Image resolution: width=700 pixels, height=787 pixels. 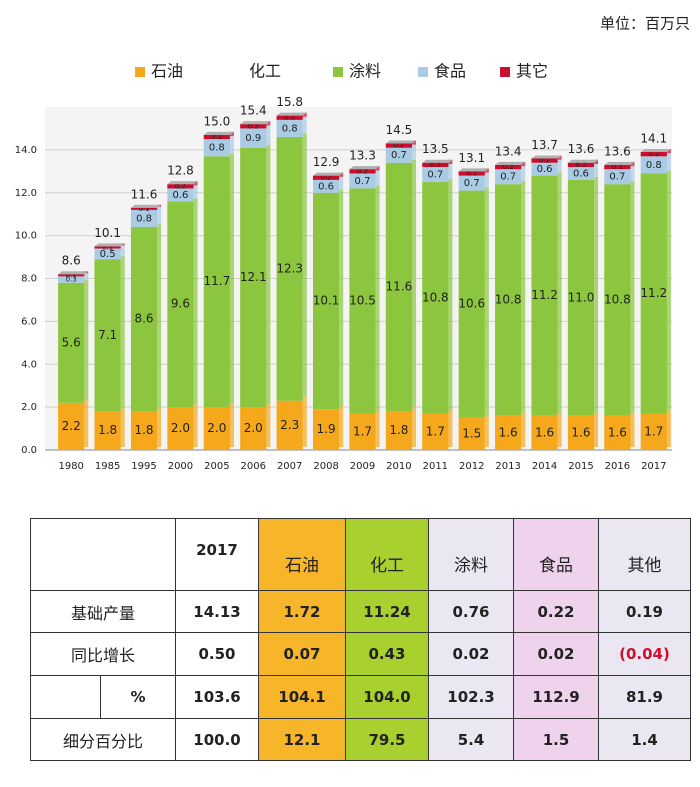 What do you see at coordinates (644, 654) in the screenshot?
I see `table-cell: (0.04)` at bounding box center [644, 654].